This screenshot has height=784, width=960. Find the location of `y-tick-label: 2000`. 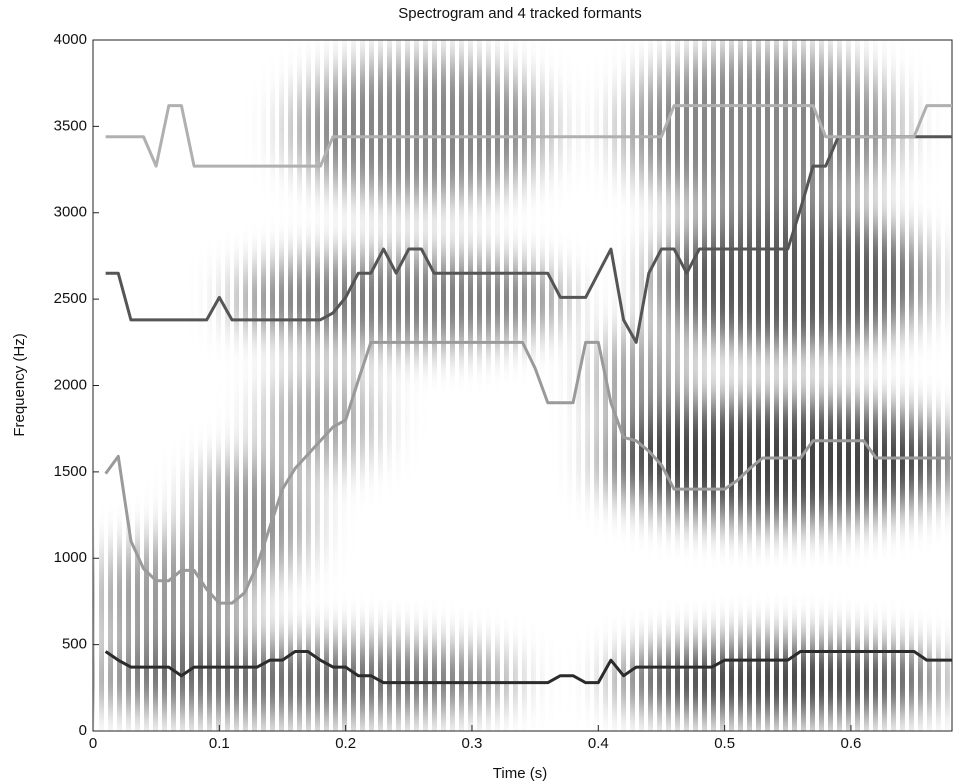

y-tick-label: 2000 is located at coordinates (70, 384).